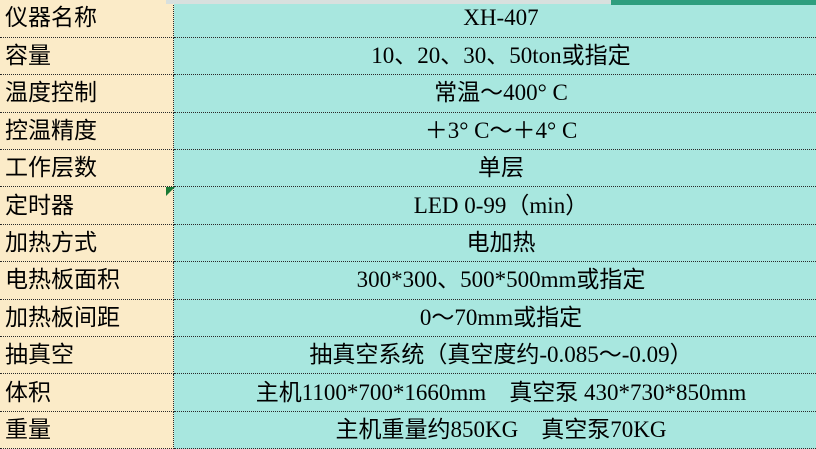  I want to click on table-row: 加热板间距 0～70mm或指定, so click(408, 318).